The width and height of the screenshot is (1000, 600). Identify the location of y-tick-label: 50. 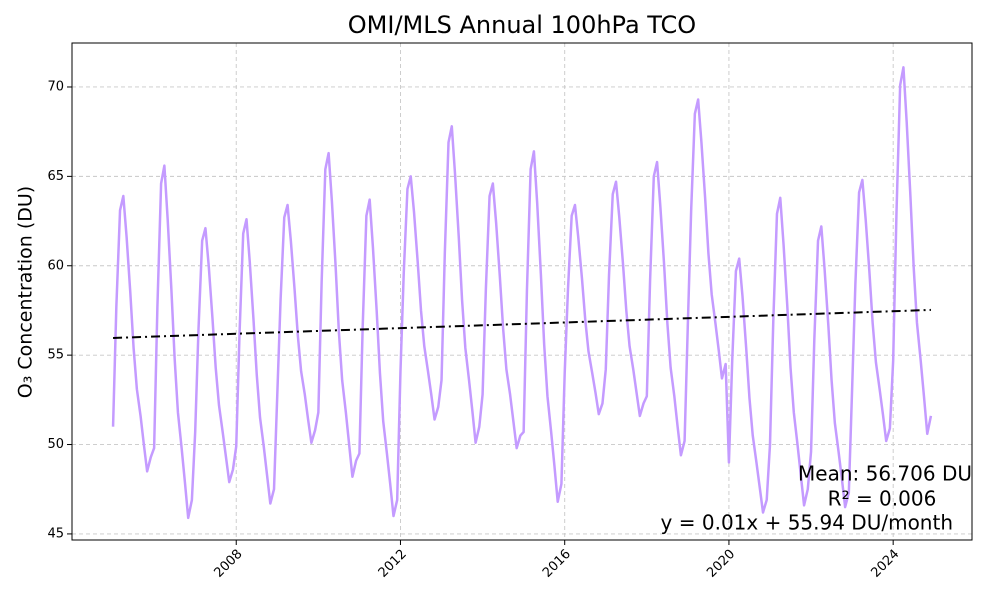
(55, 444).